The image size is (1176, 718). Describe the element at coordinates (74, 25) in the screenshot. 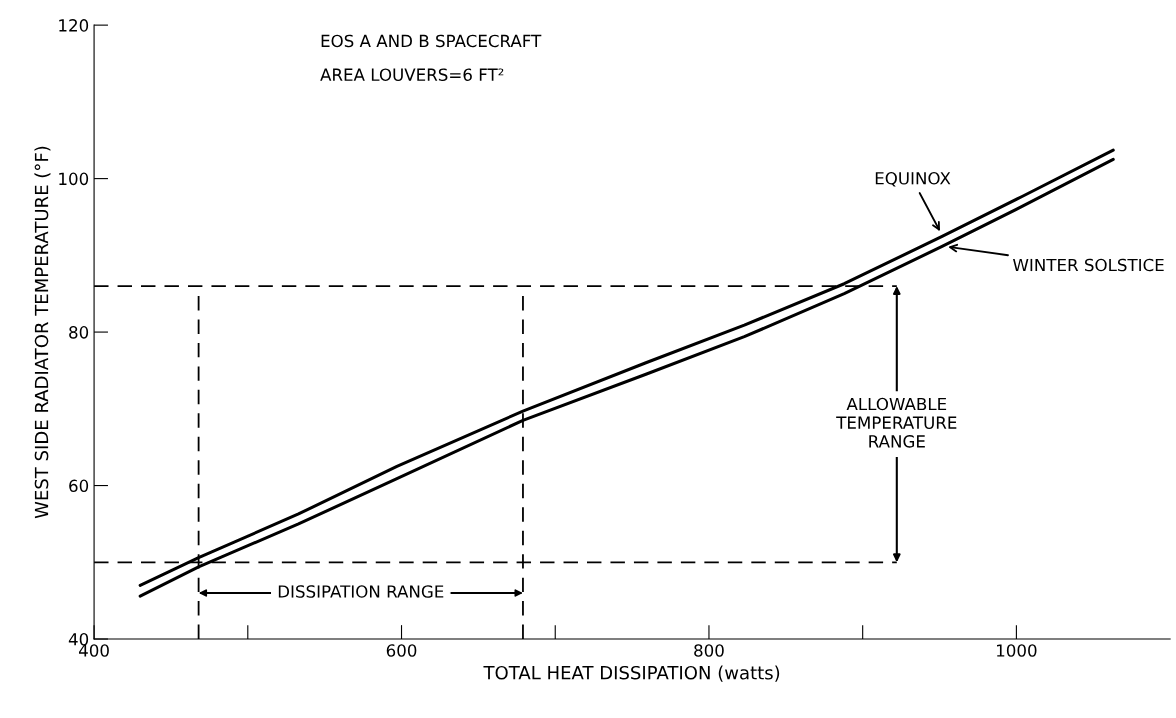

I see `y-tick-label: 120` at that location.